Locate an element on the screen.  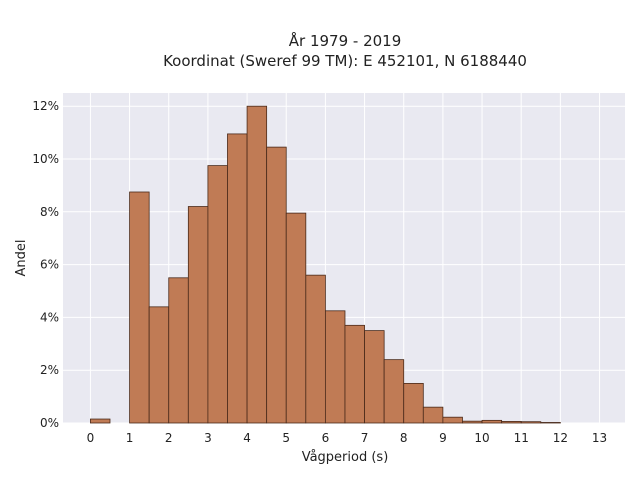
y-axis-label: Andel is located at coordinates (21, 258).